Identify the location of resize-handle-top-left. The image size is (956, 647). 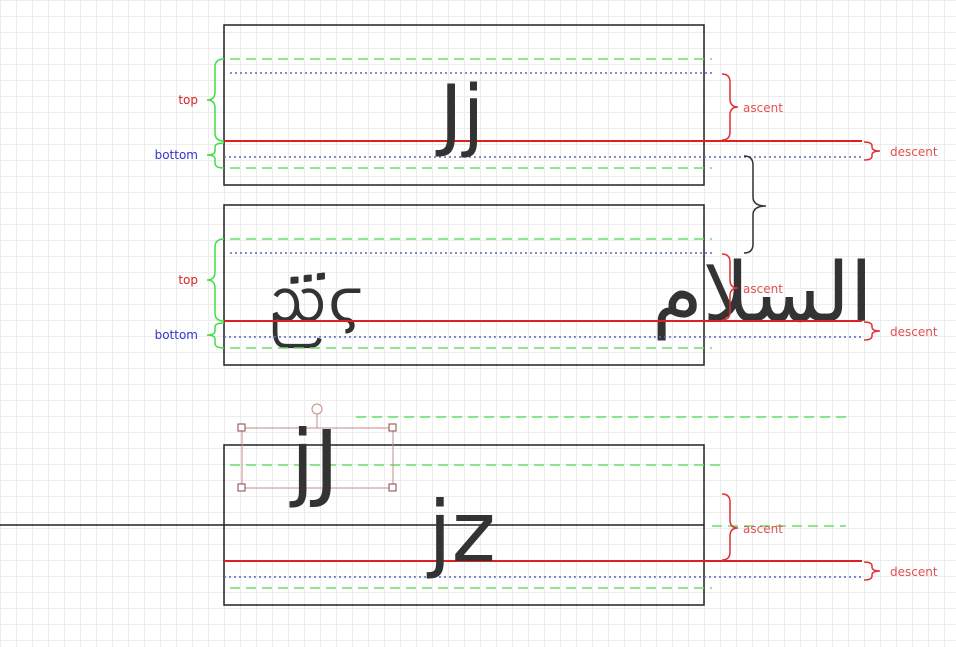
(241, 427).